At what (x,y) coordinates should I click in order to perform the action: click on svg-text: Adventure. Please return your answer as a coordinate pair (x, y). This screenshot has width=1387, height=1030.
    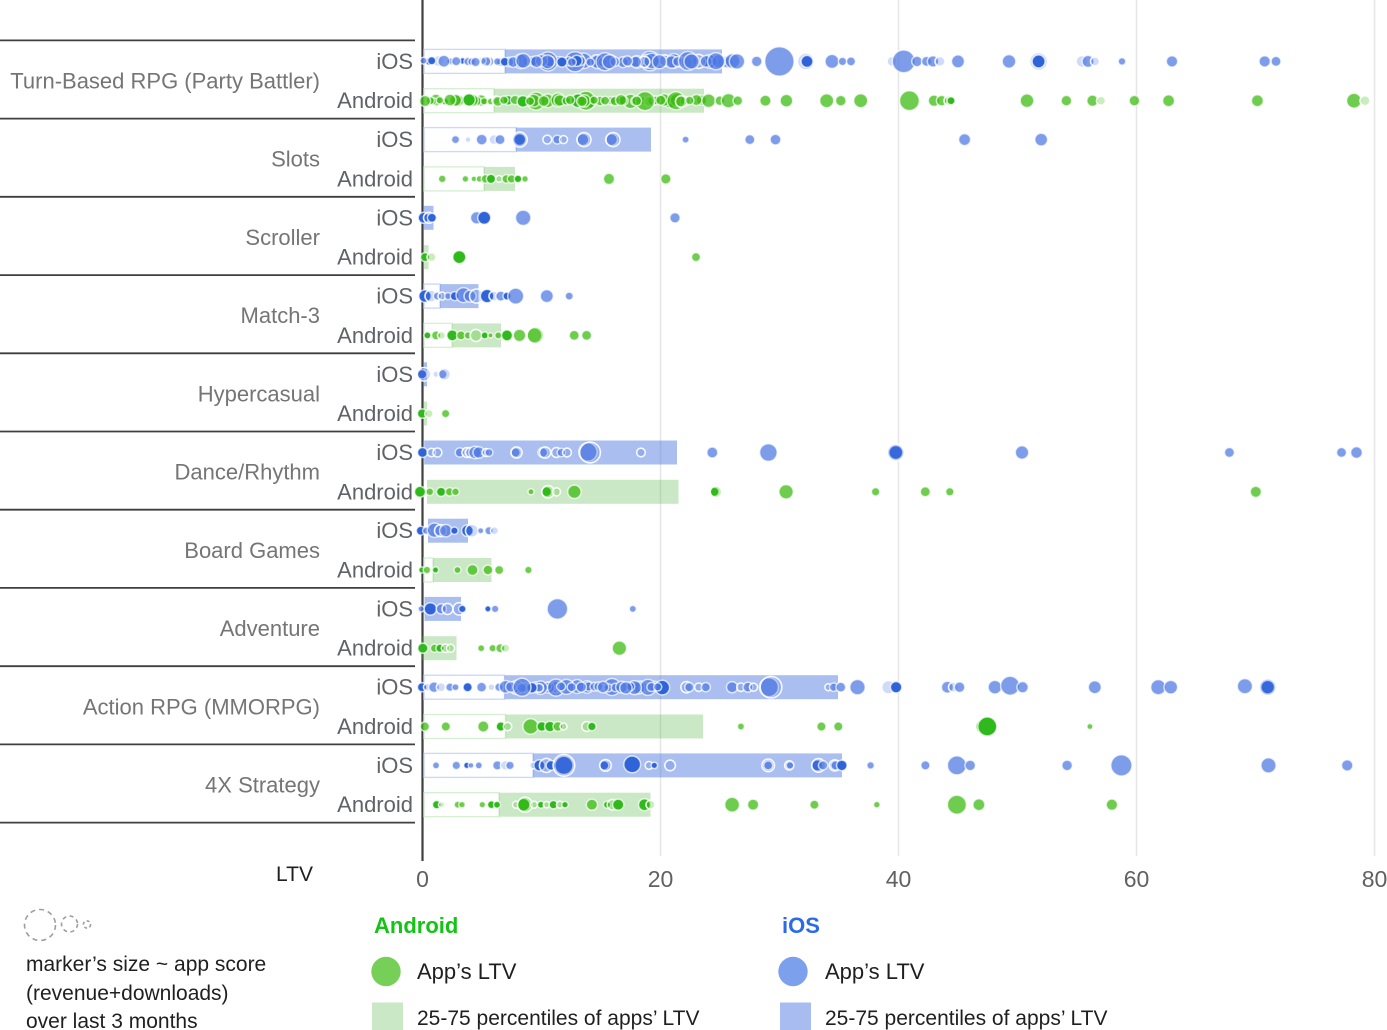
    Looking at the image, I should click on (270, 628).